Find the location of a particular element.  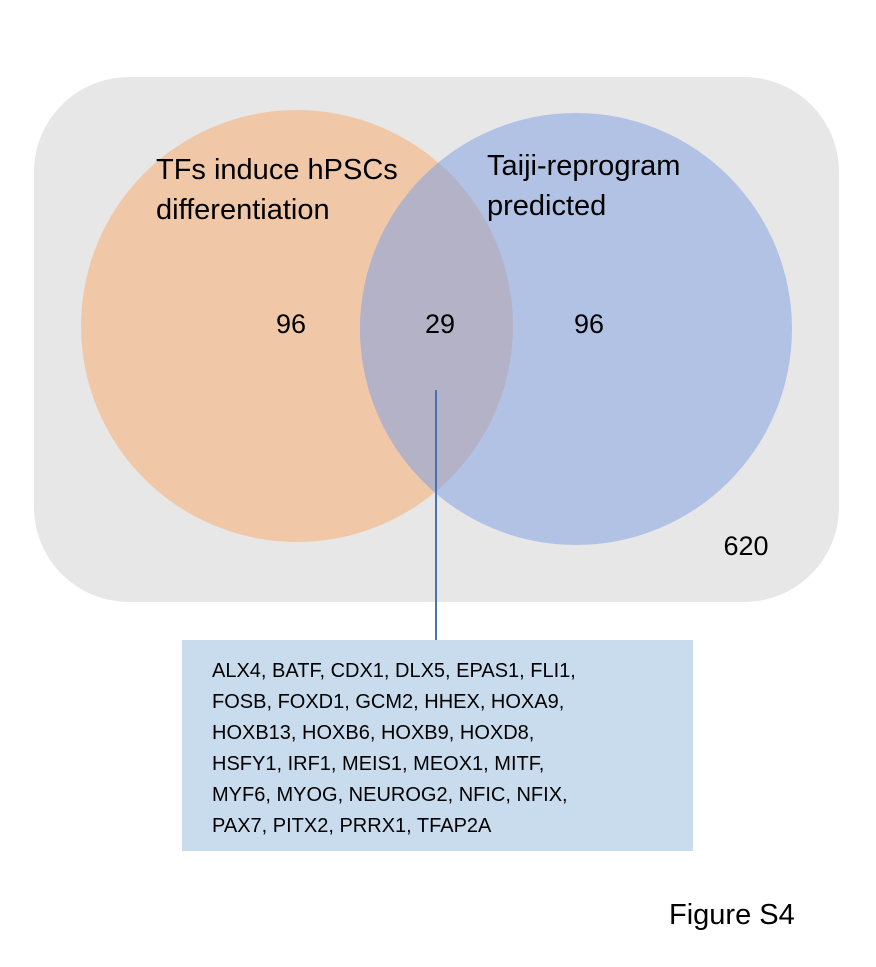

left-set-label-line1: TFs induce hPSCs is located at coordinates (277, 170).